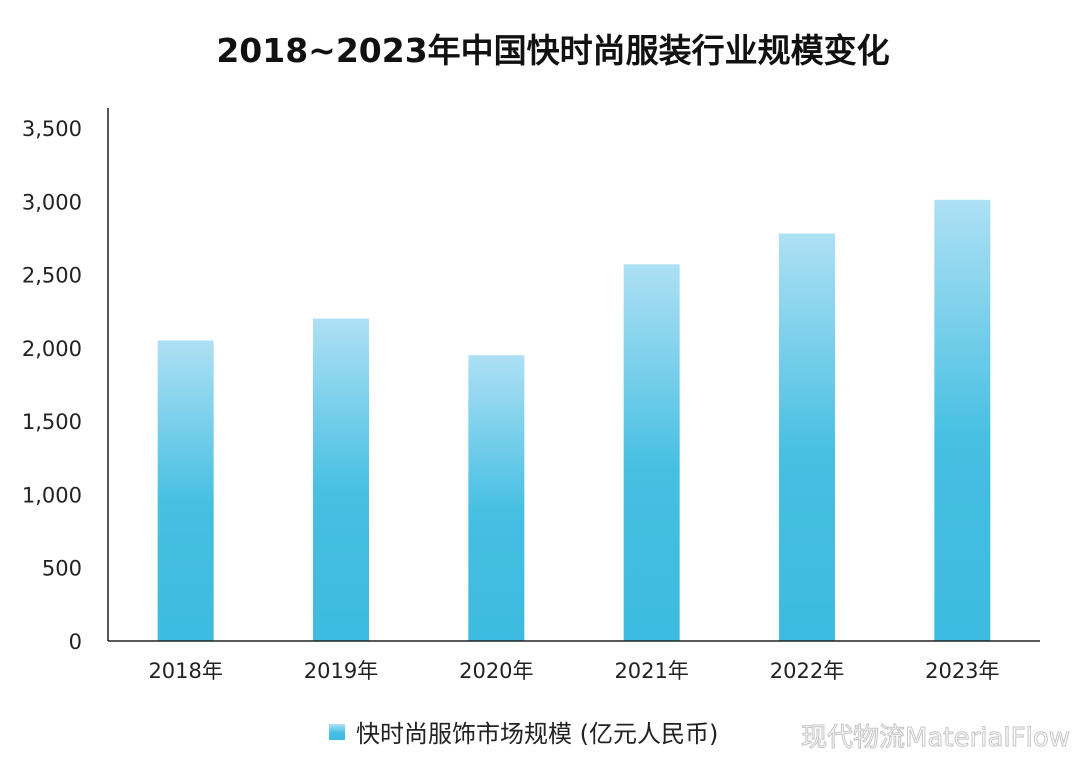 The height and width of the screenshot is (763, 1080). I want to click on legend-label: 快时尚服饰市场规模 (亿元人民币), so click(537, 734).